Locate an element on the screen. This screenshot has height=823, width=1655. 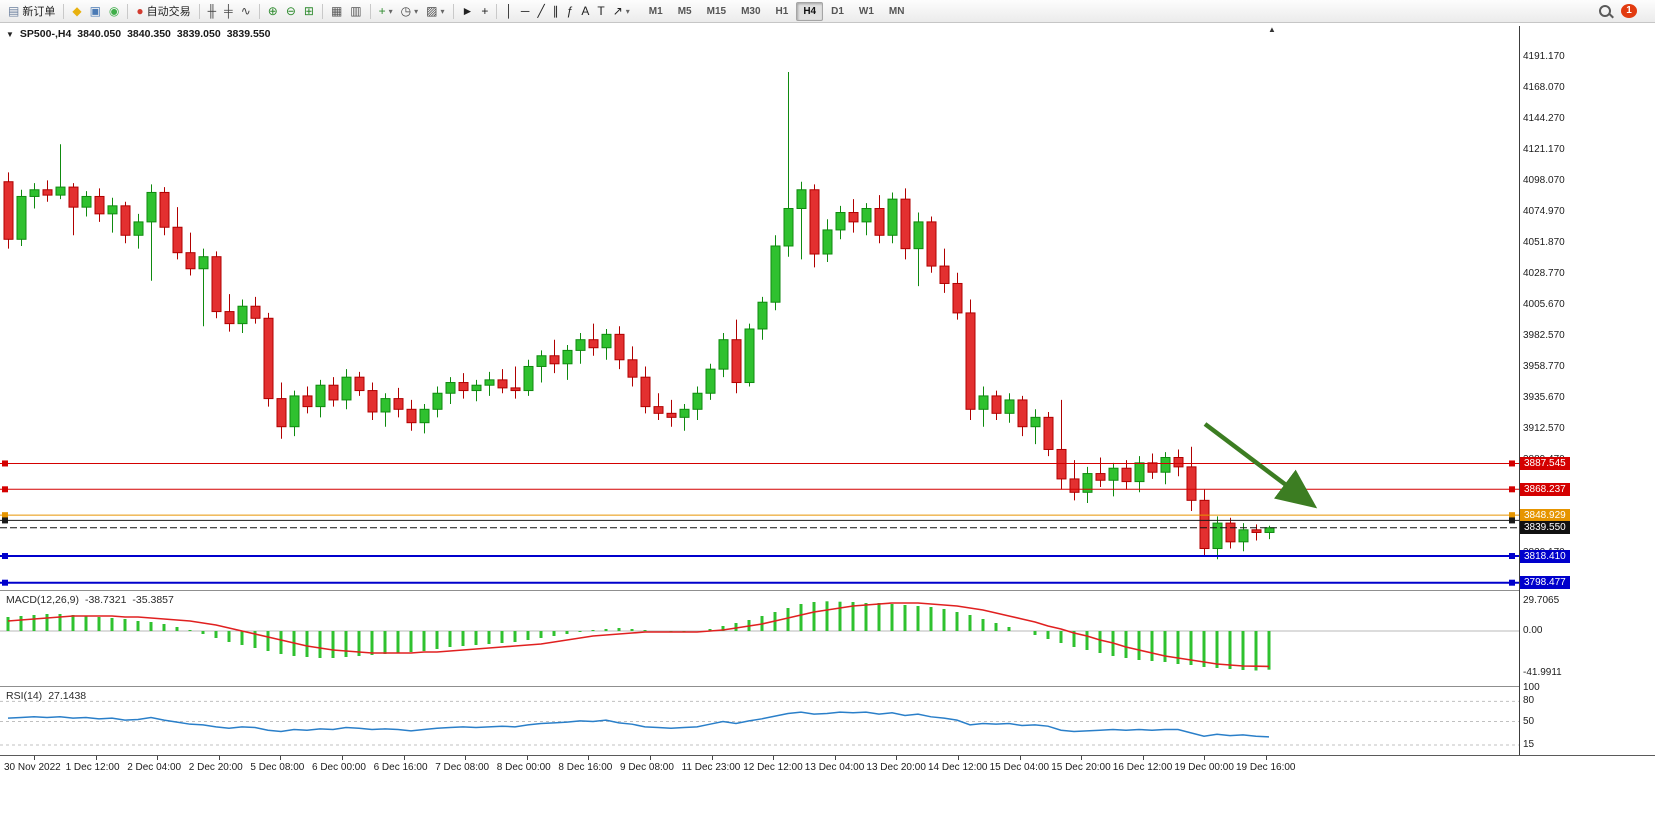
timeframe-m1: M1 is located at coordinates (655, 11).